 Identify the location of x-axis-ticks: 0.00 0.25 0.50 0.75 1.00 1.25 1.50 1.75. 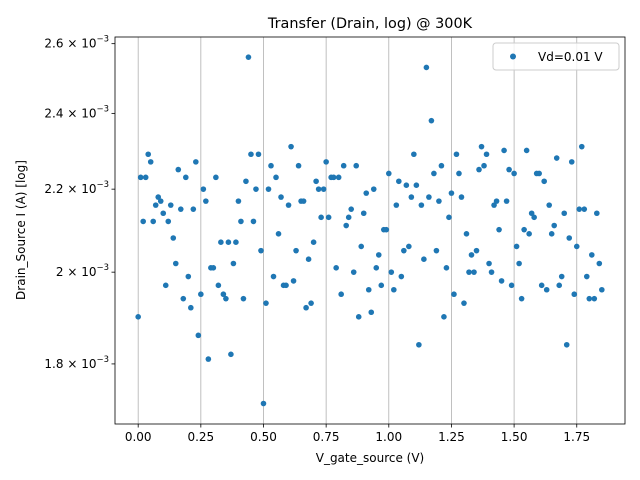
(357, 434).